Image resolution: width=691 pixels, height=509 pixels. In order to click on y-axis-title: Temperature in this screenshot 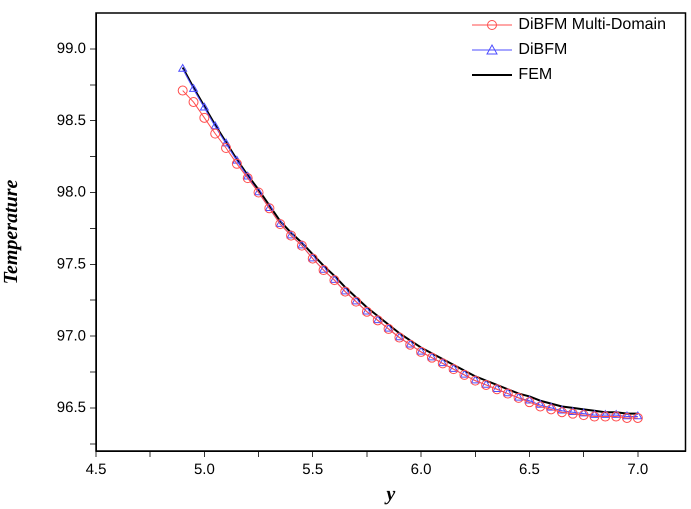, I will do `click(11, 231)`.